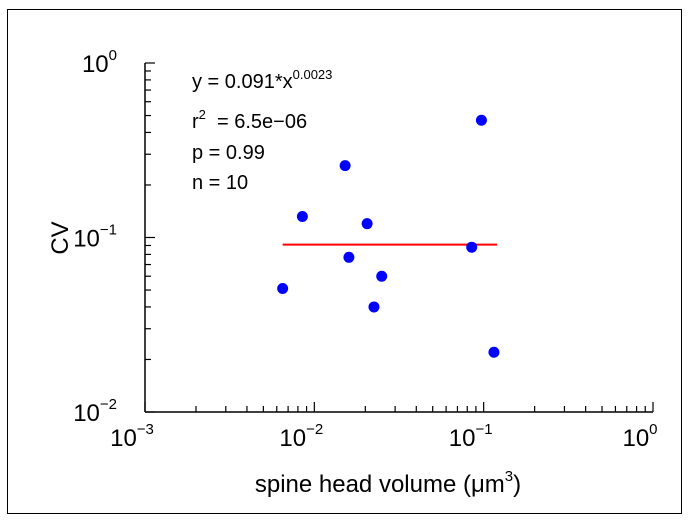 This screenshot has height=520, width=689. What do you see at coordinates (132, 436) in the screenshot?
I see `x-tick-label: 10⁻³` at bounding box center [132, 436].